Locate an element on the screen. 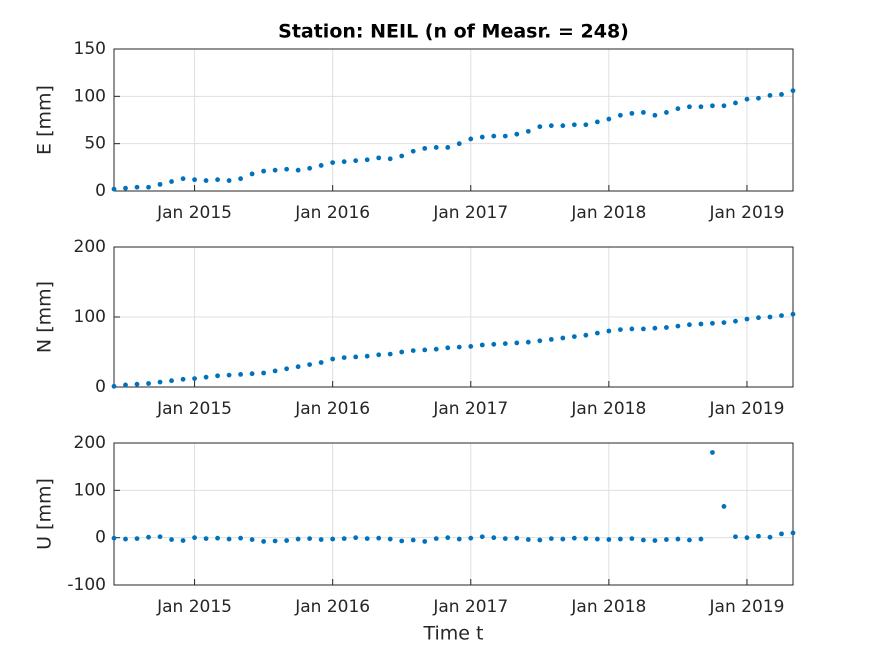 The width and height of the screenshot is (875, 660). y-tick-label: -100 is located at coordinates (86, 585).